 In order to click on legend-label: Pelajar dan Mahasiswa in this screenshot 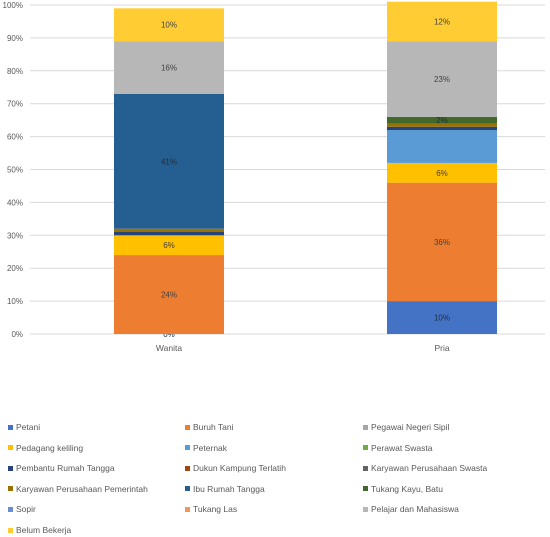, I will do `click(415, 509)`.